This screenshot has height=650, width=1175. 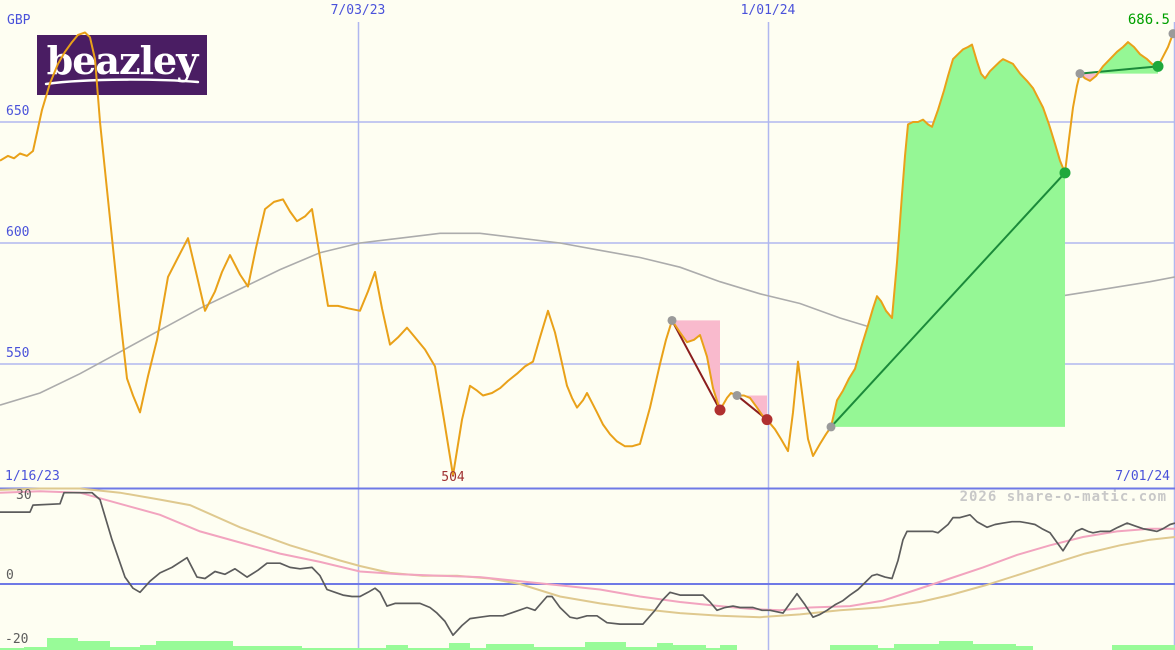 I want to click on beazley-logo: beazley, so click(x=122, y=65).